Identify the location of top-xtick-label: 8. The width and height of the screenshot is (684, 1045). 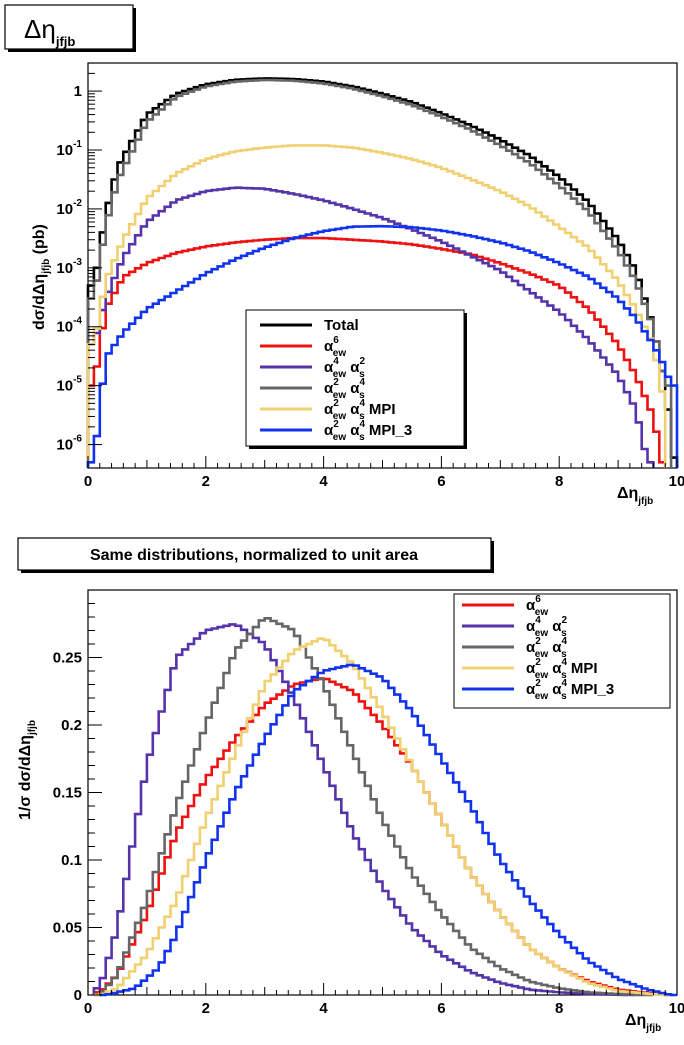
(559, 481).